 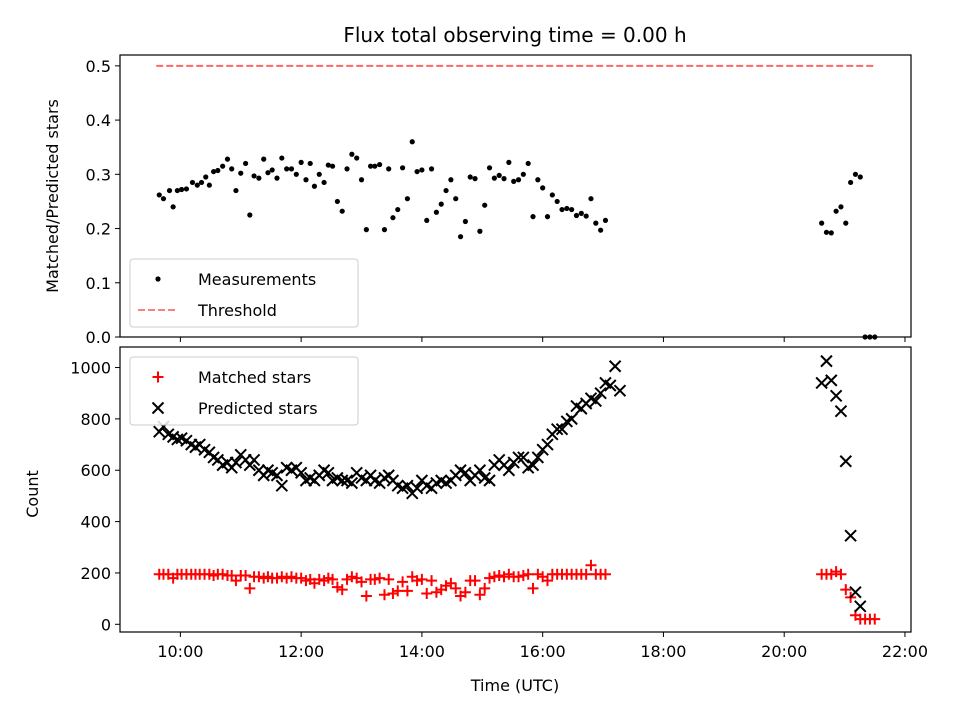 What do you see at coordinates (95, 573) in the screenshot?
I see `bottom-y-tick-label: 200` at bounding box center [95, 573].